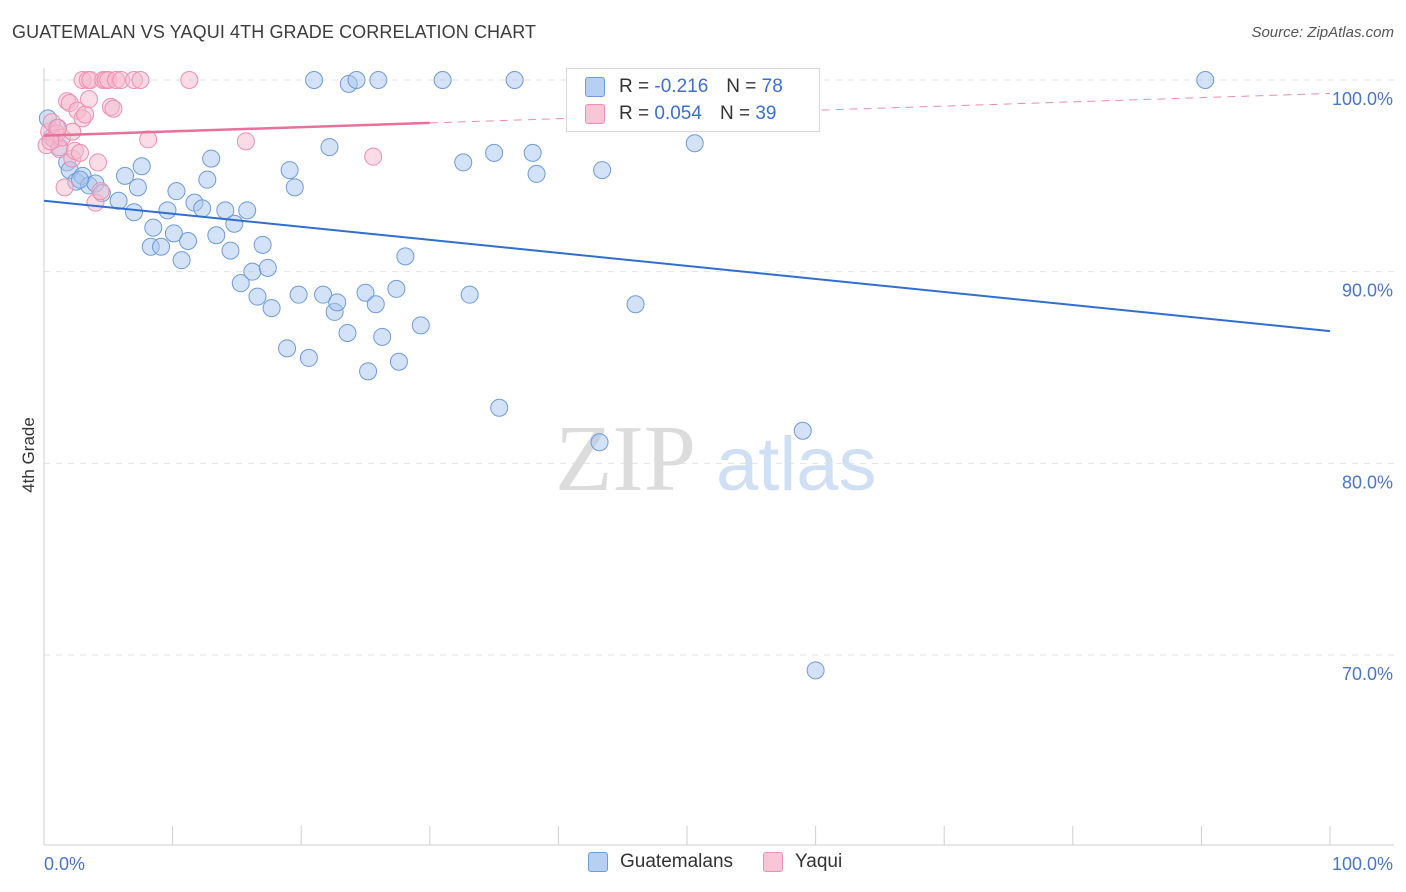 The image size is (1406, 892). Describe the element at coordinates (28, 455) in the screenshot. I see `y-axis-label: 4th Grade` at that location.